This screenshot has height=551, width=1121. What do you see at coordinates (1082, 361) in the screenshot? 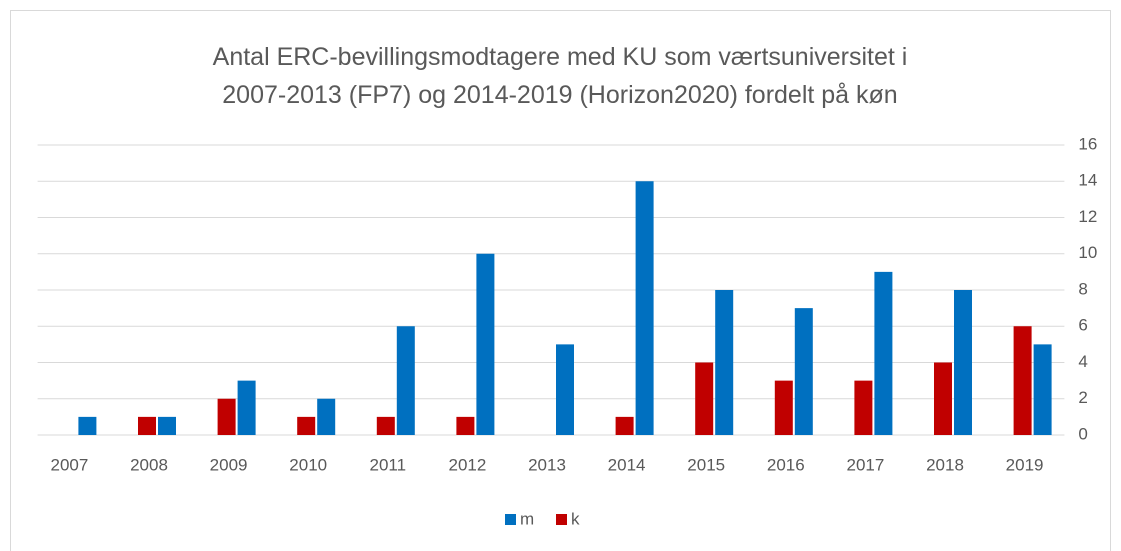
I see `y-tick-label: 4` at bounding box center [1082, 361].